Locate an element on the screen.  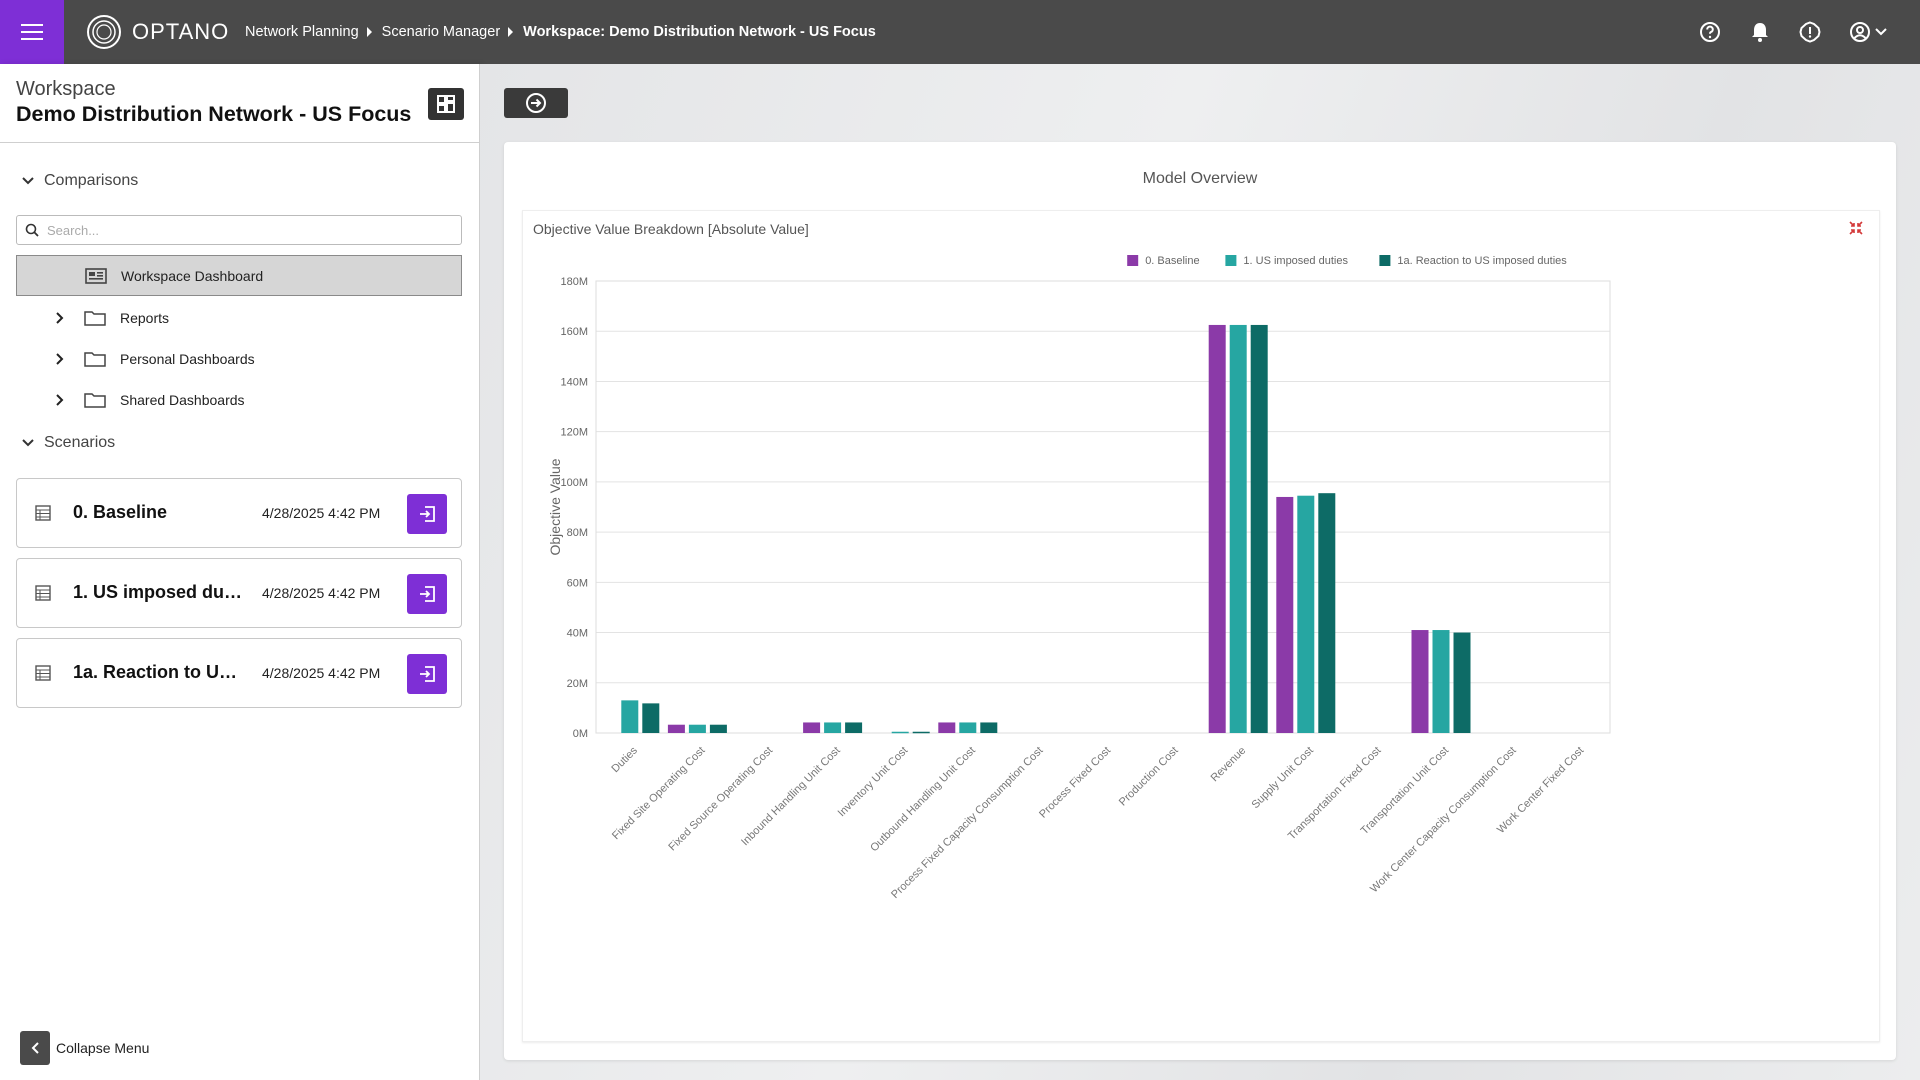
y-axis-label: Objective Value is located at coordinates (555, 506).